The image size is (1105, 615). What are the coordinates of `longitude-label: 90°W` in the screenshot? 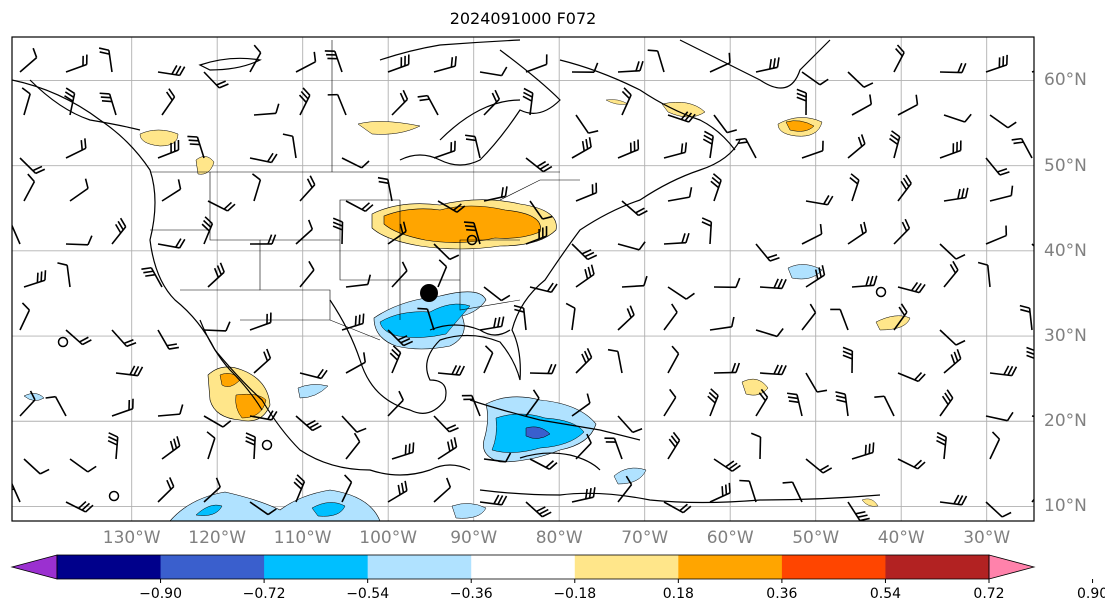 It's located at (474, 538).